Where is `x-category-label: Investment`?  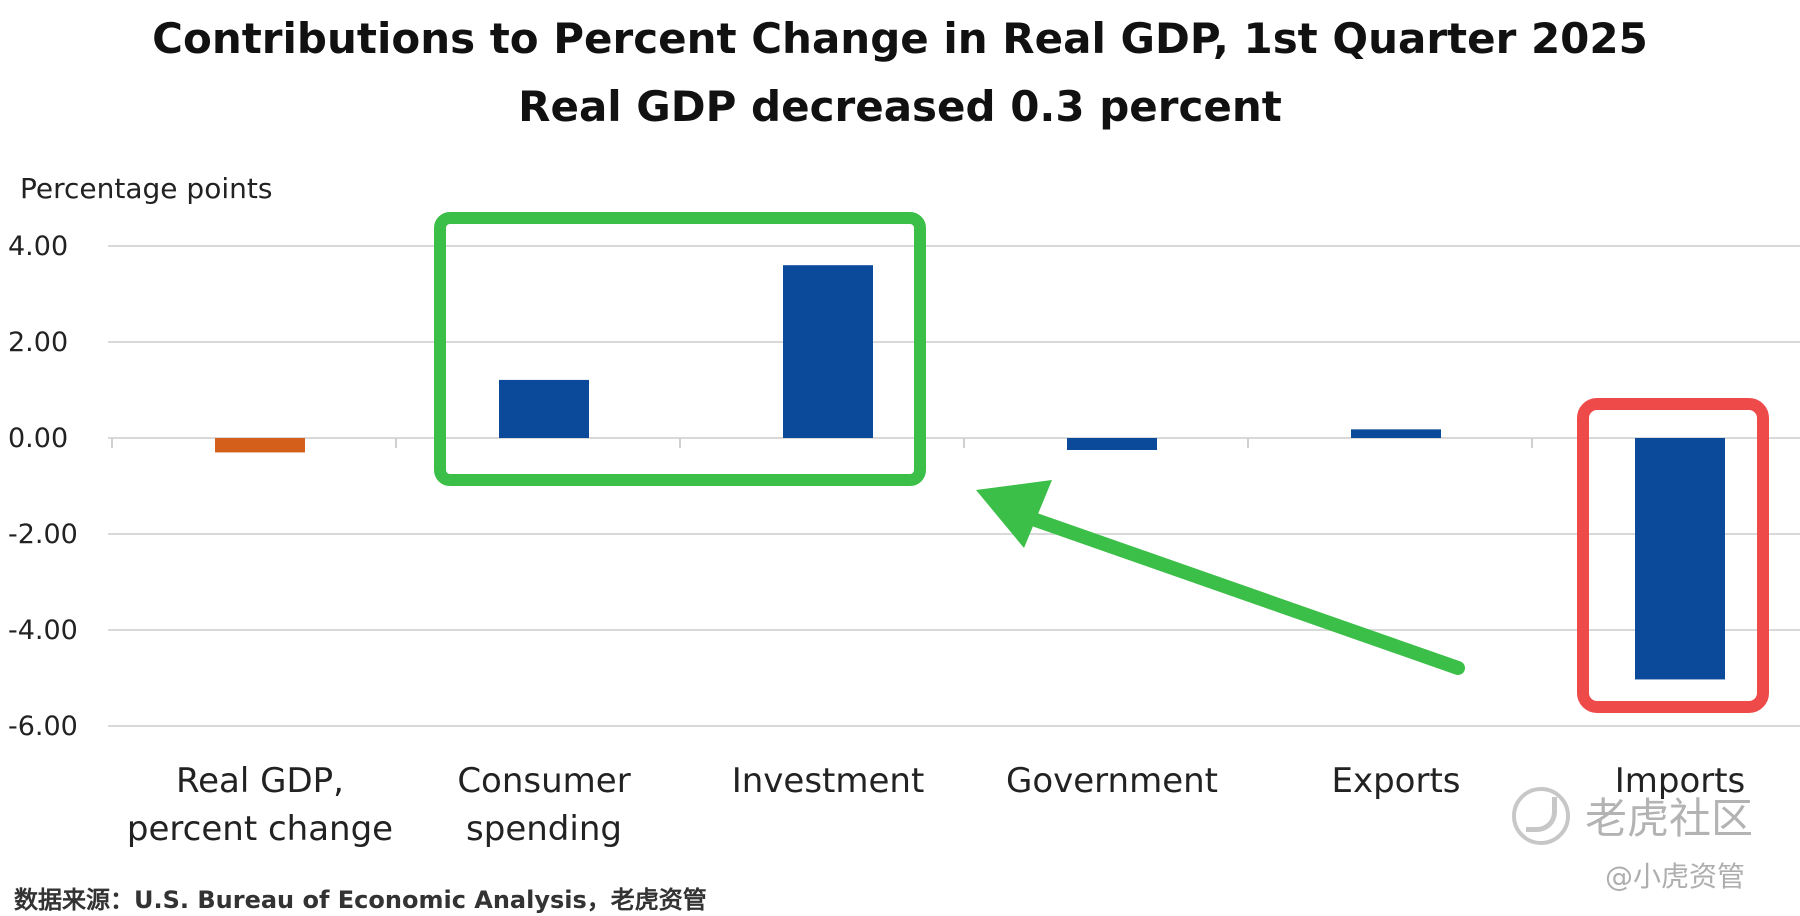 x-category-label: Investment is located at coordinates (828, 781).